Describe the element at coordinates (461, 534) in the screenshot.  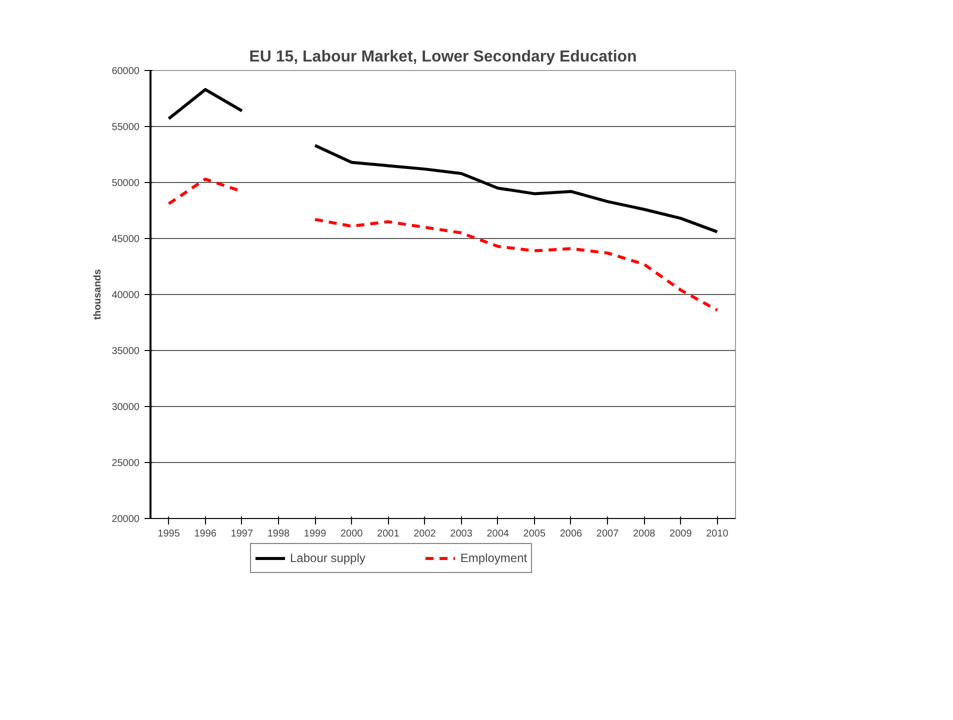
I see `x-tick-label: 2003` at that location.